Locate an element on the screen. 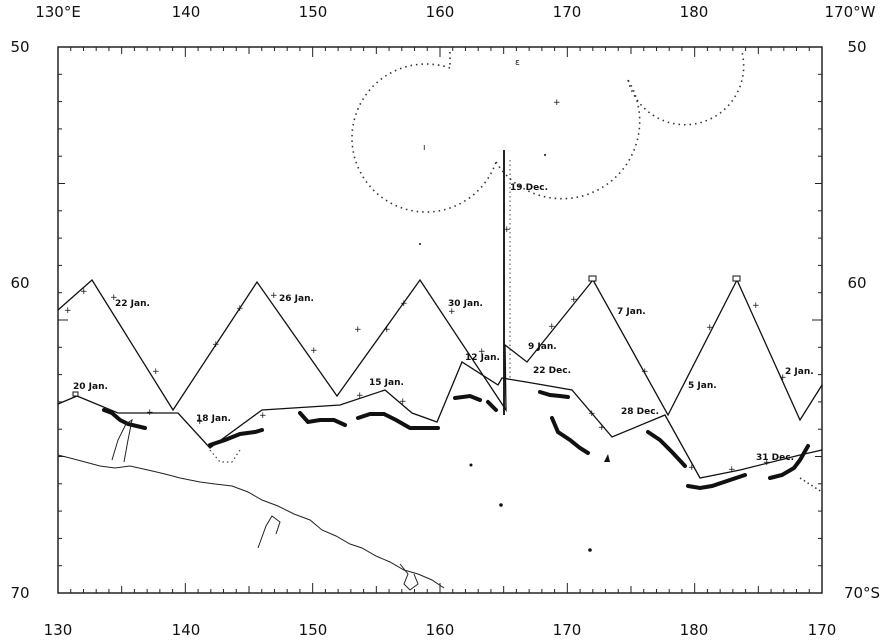  dotted-circle-right is located at coordinates (686, 88).